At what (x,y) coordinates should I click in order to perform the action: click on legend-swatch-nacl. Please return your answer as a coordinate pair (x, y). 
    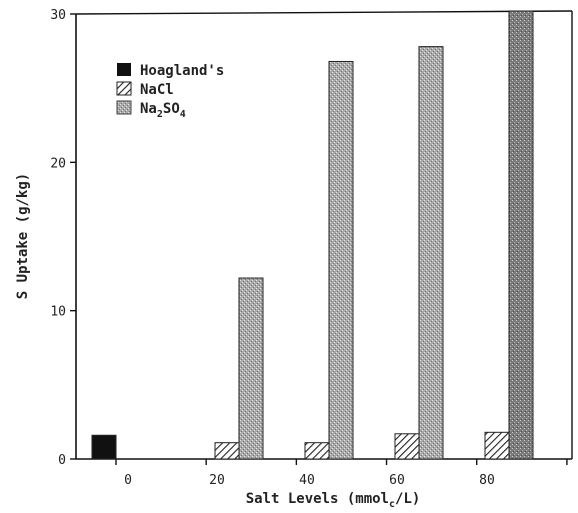
    Looking at the image, I should click on (124, 88).